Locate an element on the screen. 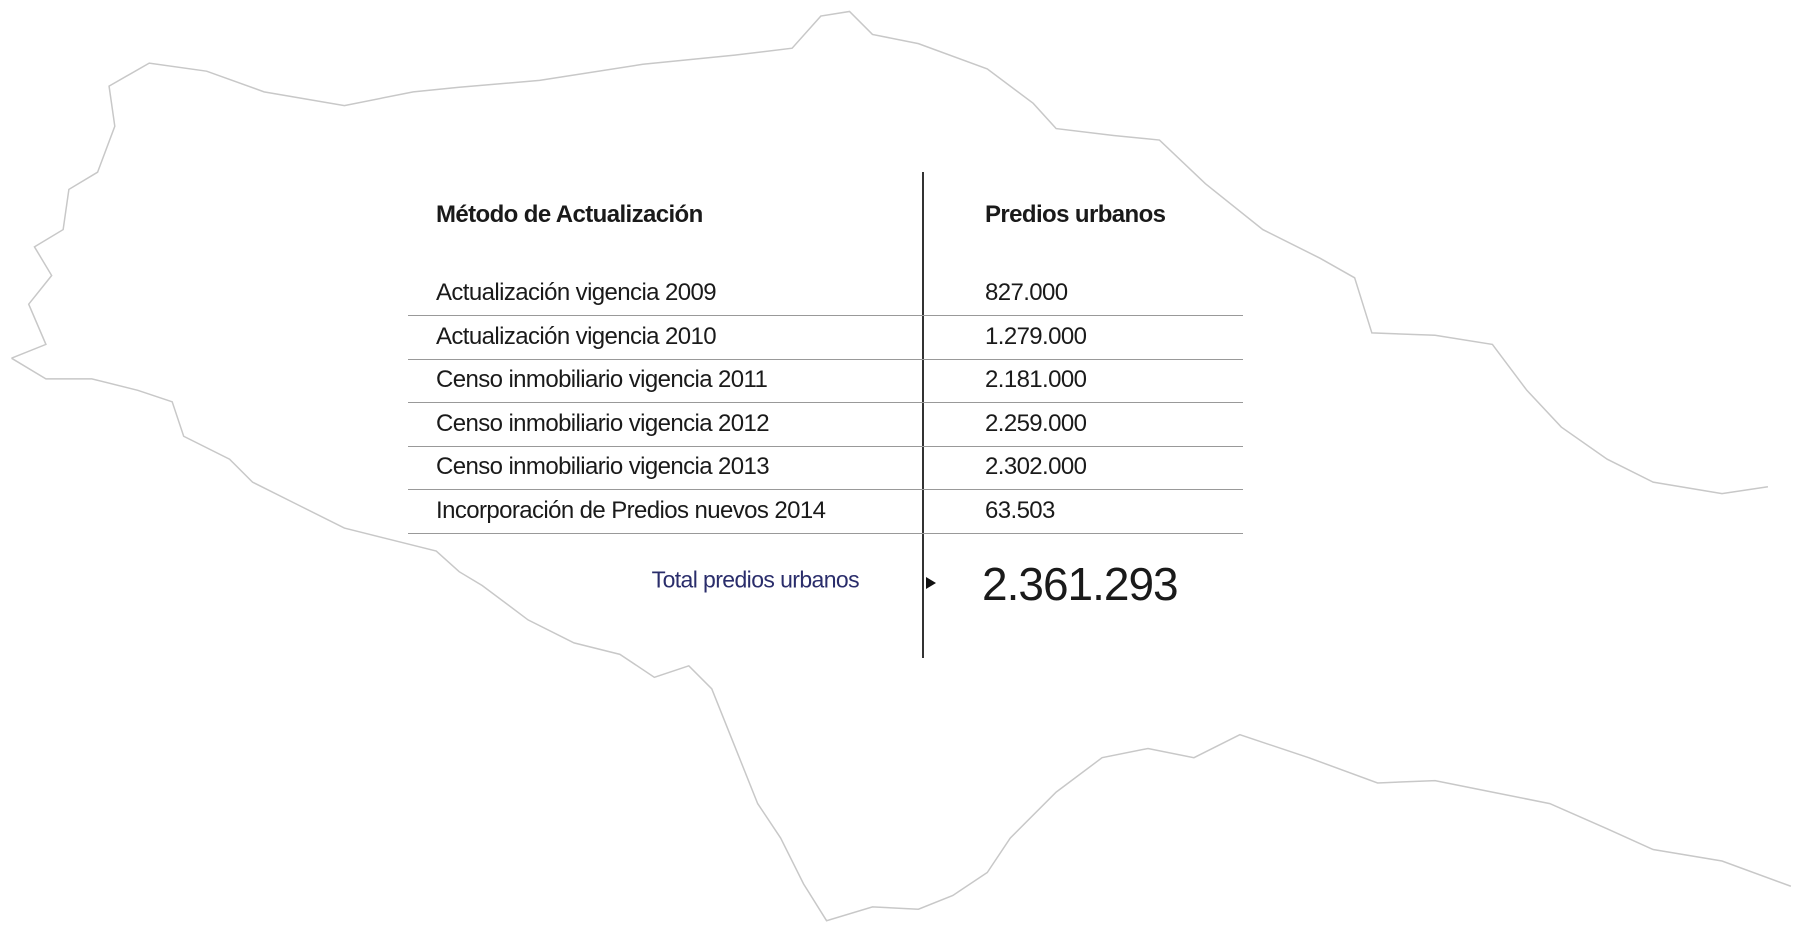  row-label: Actualización vigencia 2010 is located at coordinates (576, 336).